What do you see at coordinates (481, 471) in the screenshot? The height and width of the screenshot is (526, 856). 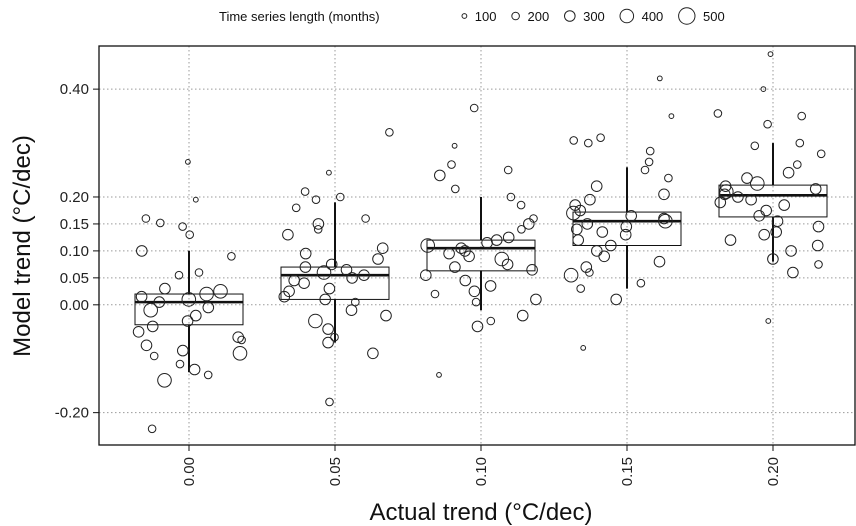 I see `x-tick-label: 0.10` at bounding box center [481, 471].